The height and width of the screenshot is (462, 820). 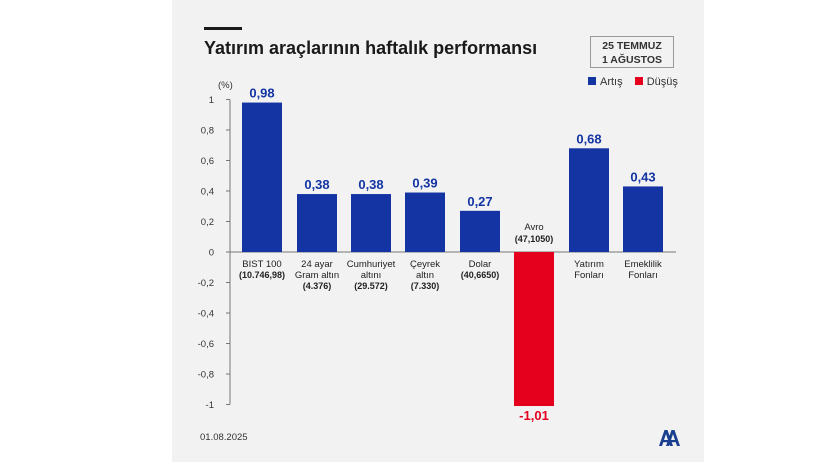 I want to click on aa-logo-icon, so click(x=669, y=438).